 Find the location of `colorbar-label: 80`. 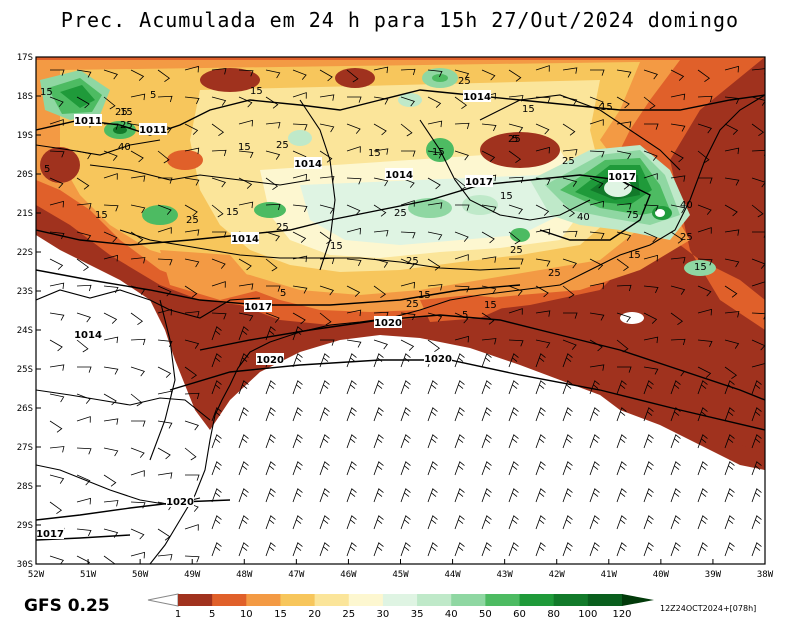

colorbar-label: 80 is located at coordinates (553, 613).